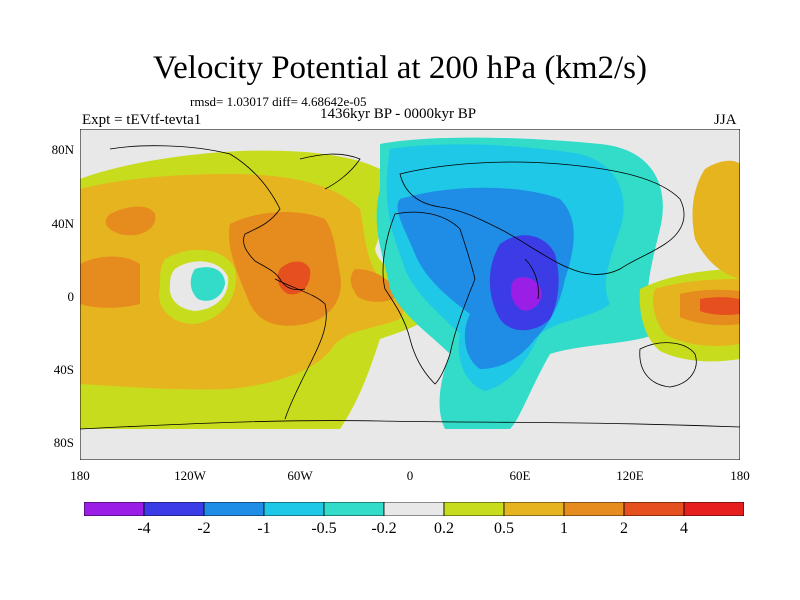  What do you see at coordinates (630, 475) in the screenshot?
I see `lon-label-120e: 120E` at bounding box center [630, 475].